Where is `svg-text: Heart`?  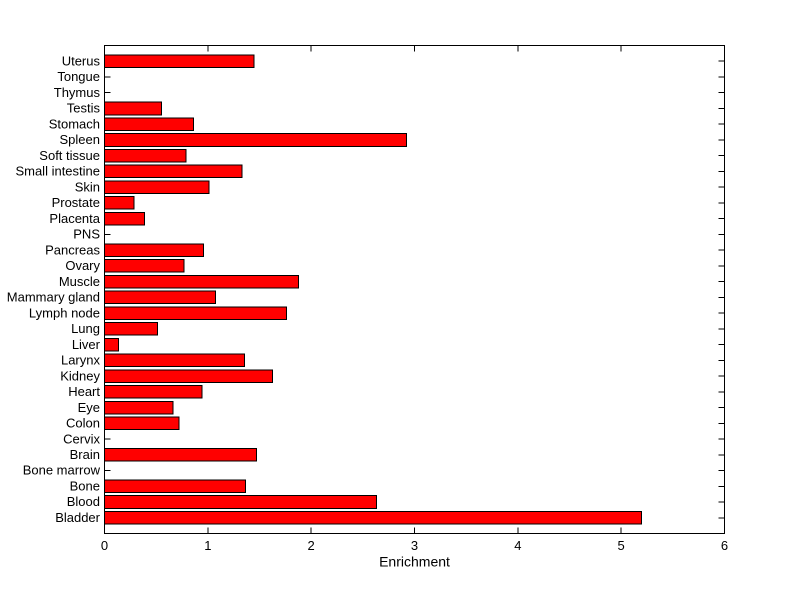 svg-text: Heart is located at coordinates (84, 391).